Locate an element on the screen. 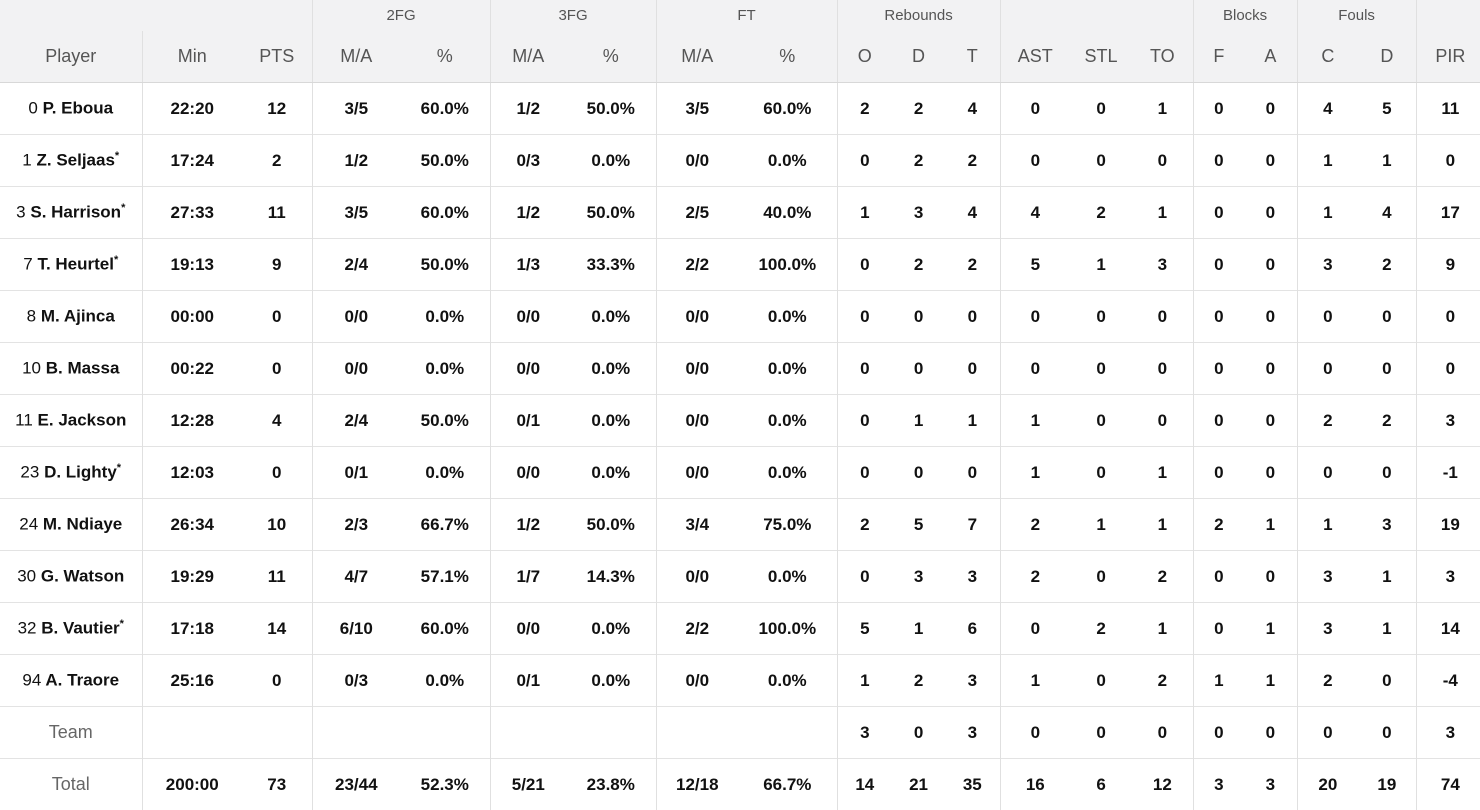 Image resolution: width=1480 pixels, height=810 pixels. col-stl-cell: 2 is located at coordinates (1101, 629).